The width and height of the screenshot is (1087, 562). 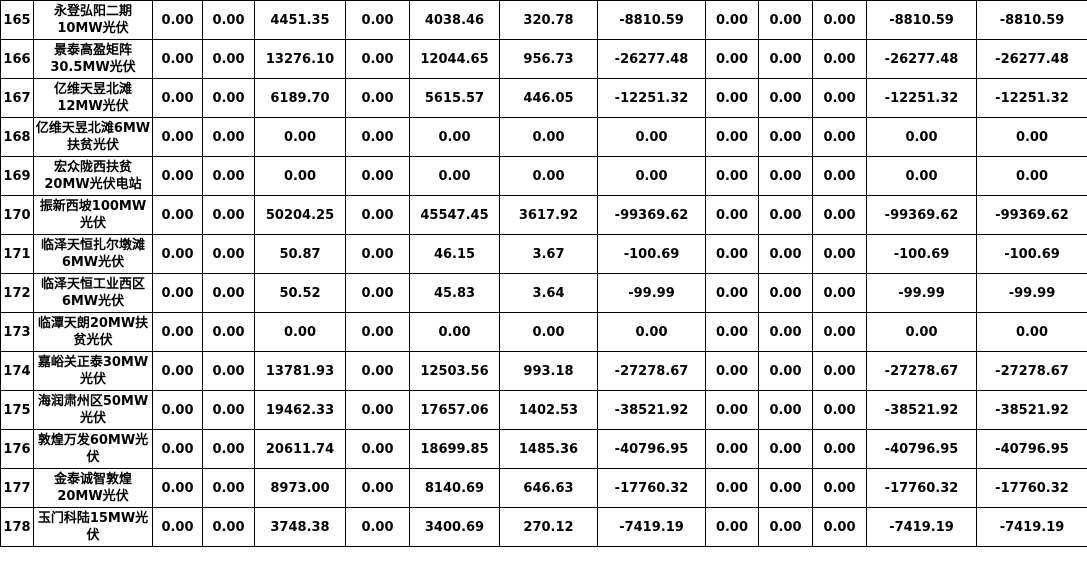 What do you see at coordinates (548, 20) in the screenshot?
I see `value-cell: 320.78` at bounding box center [548, 20].